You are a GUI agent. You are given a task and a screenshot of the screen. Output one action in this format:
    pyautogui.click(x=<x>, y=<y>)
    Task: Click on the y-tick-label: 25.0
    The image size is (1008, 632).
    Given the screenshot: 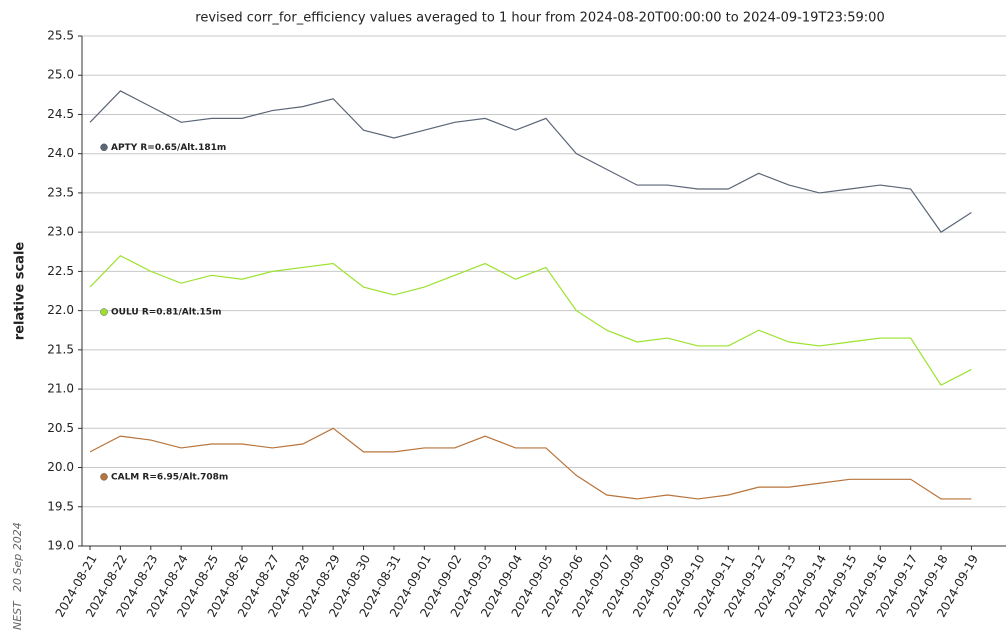 What is the action you would take?
    pyautogui.click(x=60, y=75)
    